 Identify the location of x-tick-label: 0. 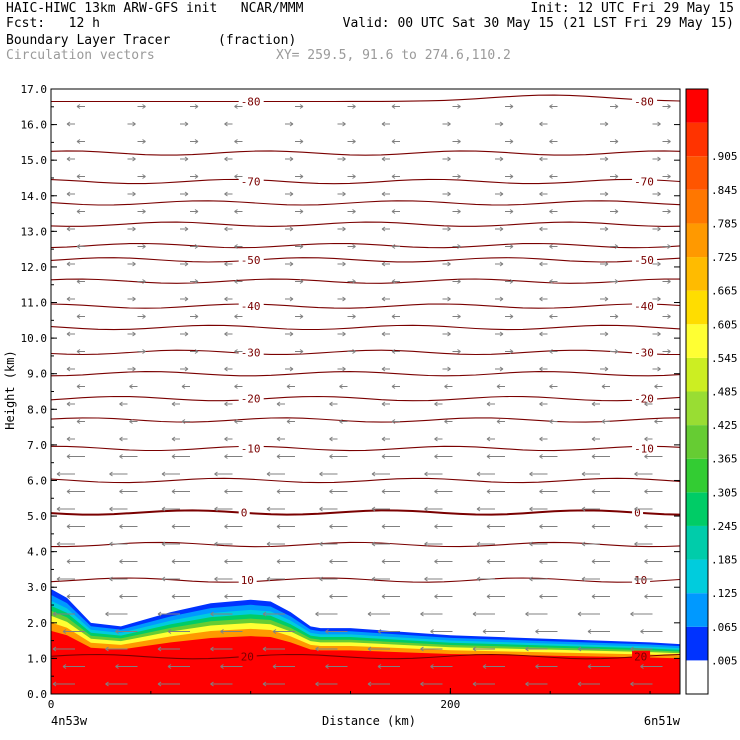
(51, 704).